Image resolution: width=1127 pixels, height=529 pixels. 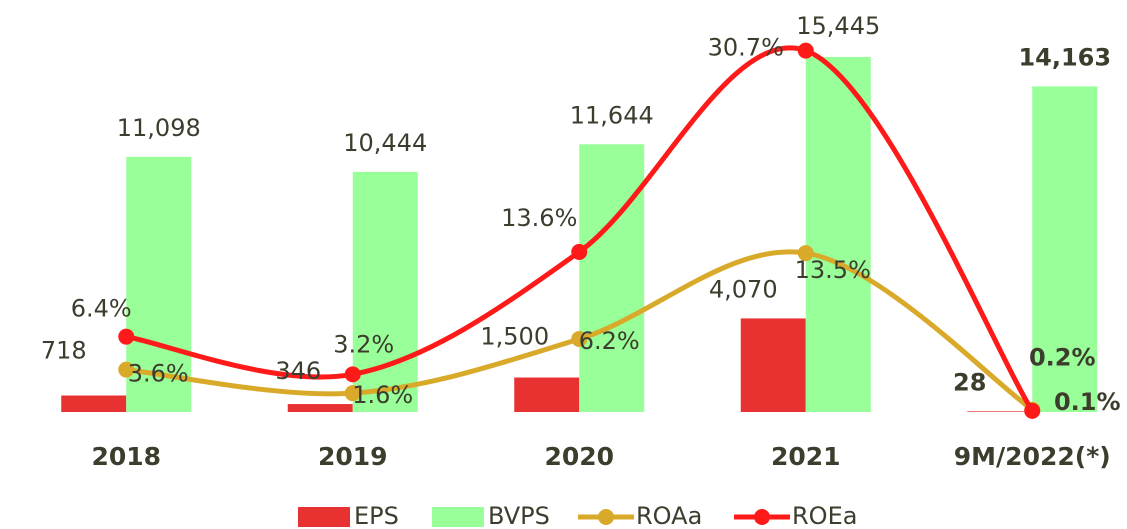 What do you see at coordinates (382, 395) in the screenshot?
I see `data-label: 1.6%` at bounding box center [382, 395].